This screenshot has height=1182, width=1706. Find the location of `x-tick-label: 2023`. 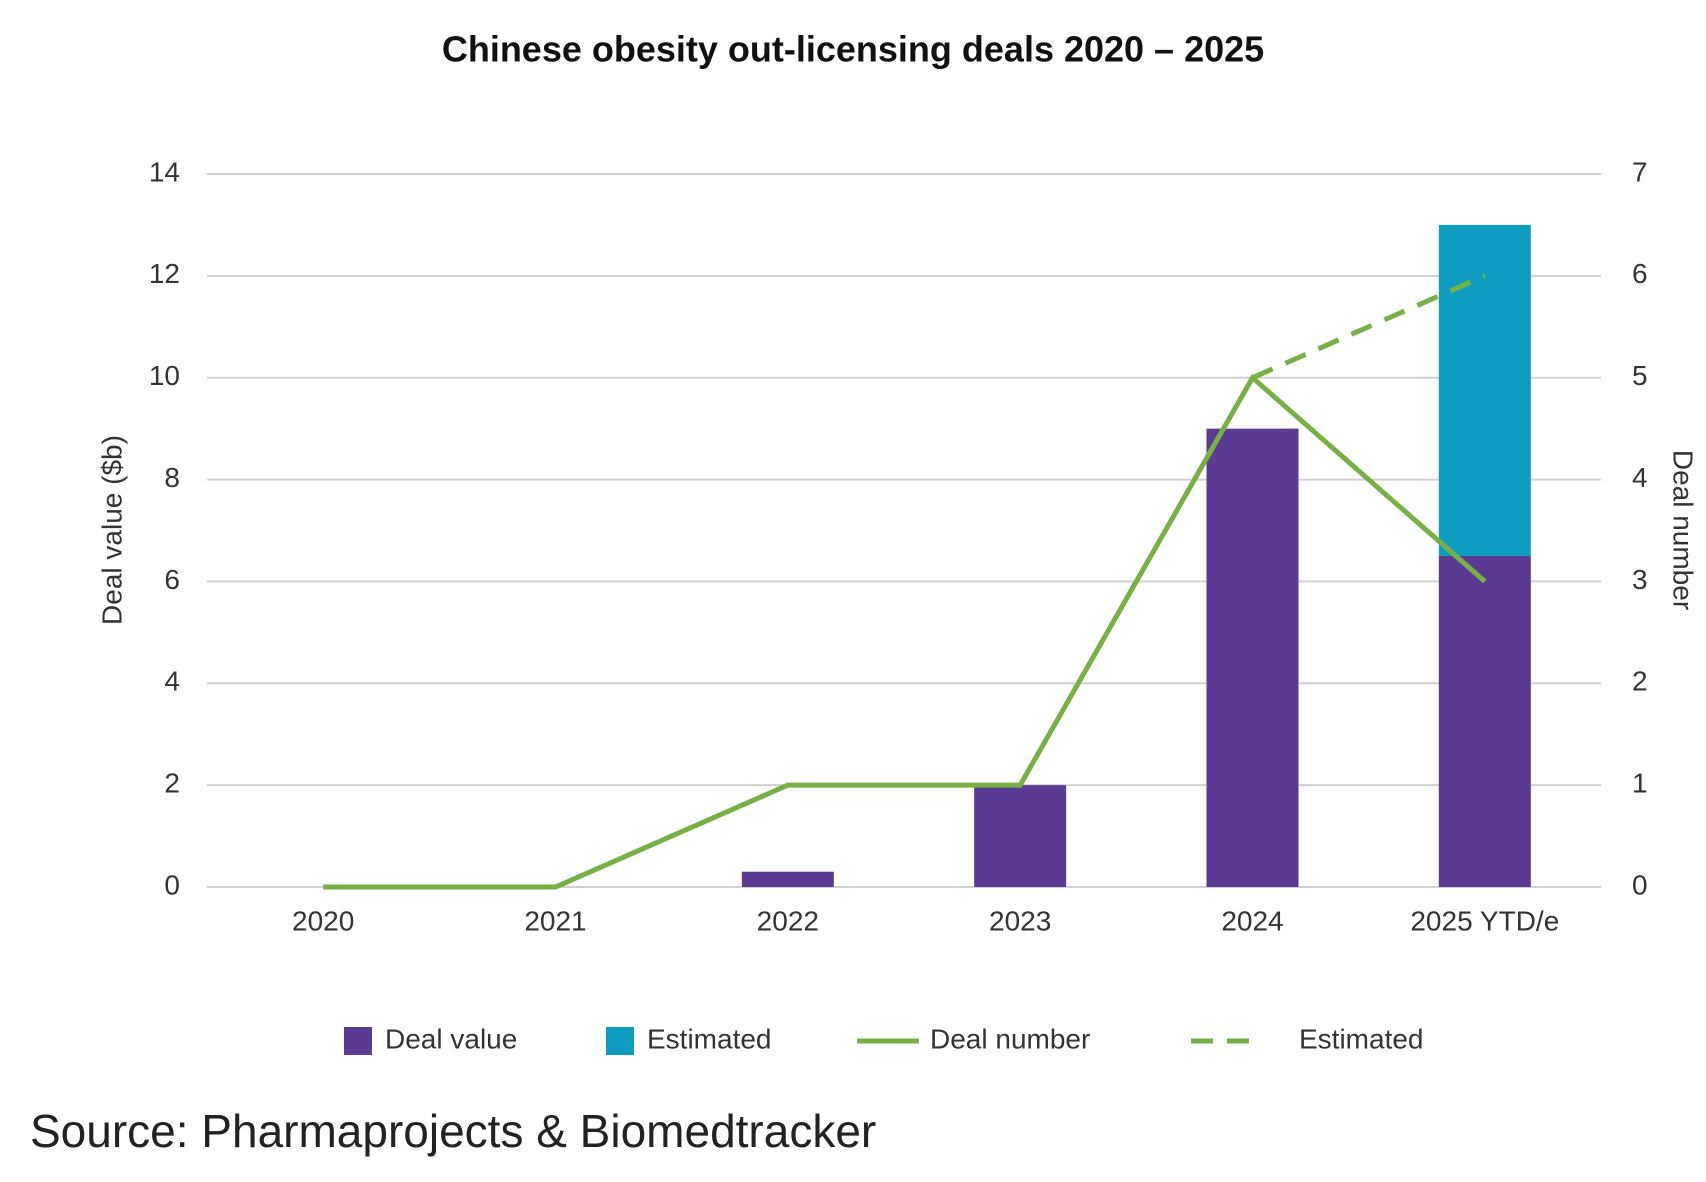

x-tick-label: 2023 is located at coordinates (1020, 920).